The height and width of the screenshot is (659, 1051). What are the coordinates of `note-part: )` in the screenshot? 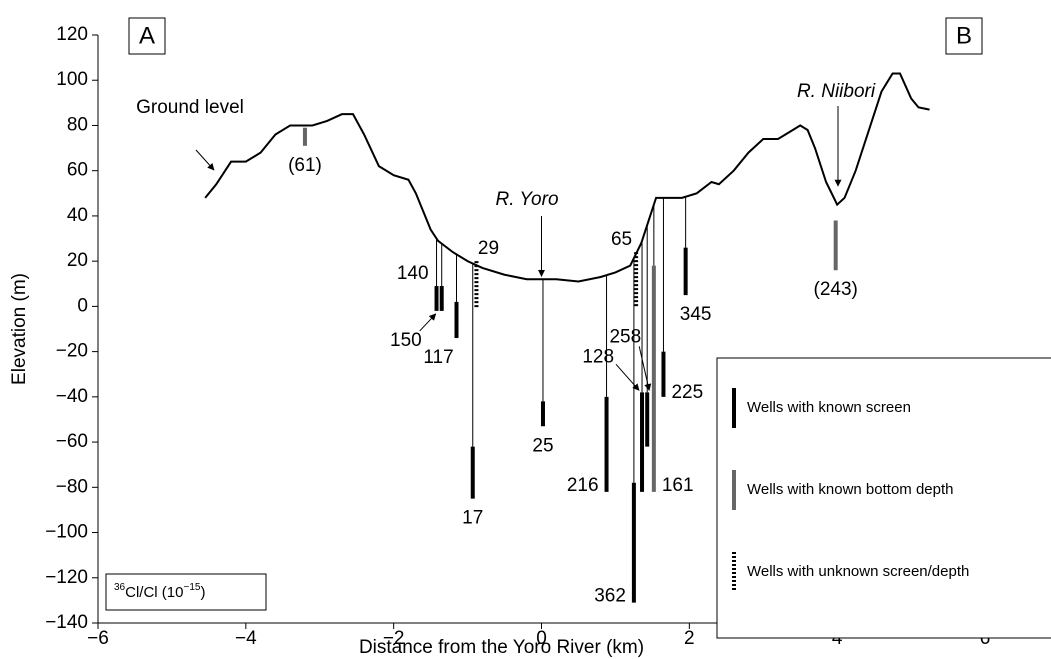 It's located at (202, 592).